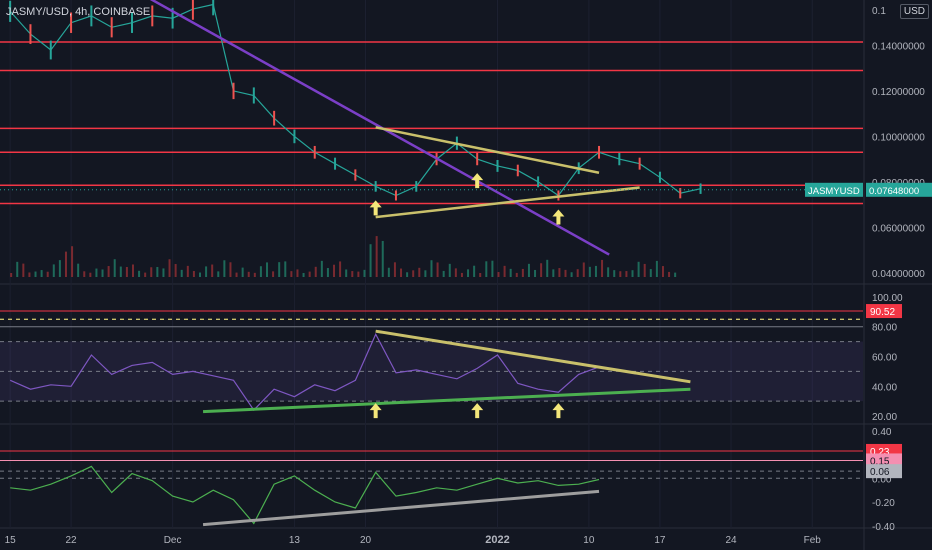 This screenshot has width=932, height=550. What do you see at coordinates (887, 298) in the screenshot?
I see `y-tick-label: 100.00` at bounding box center [887, 298].